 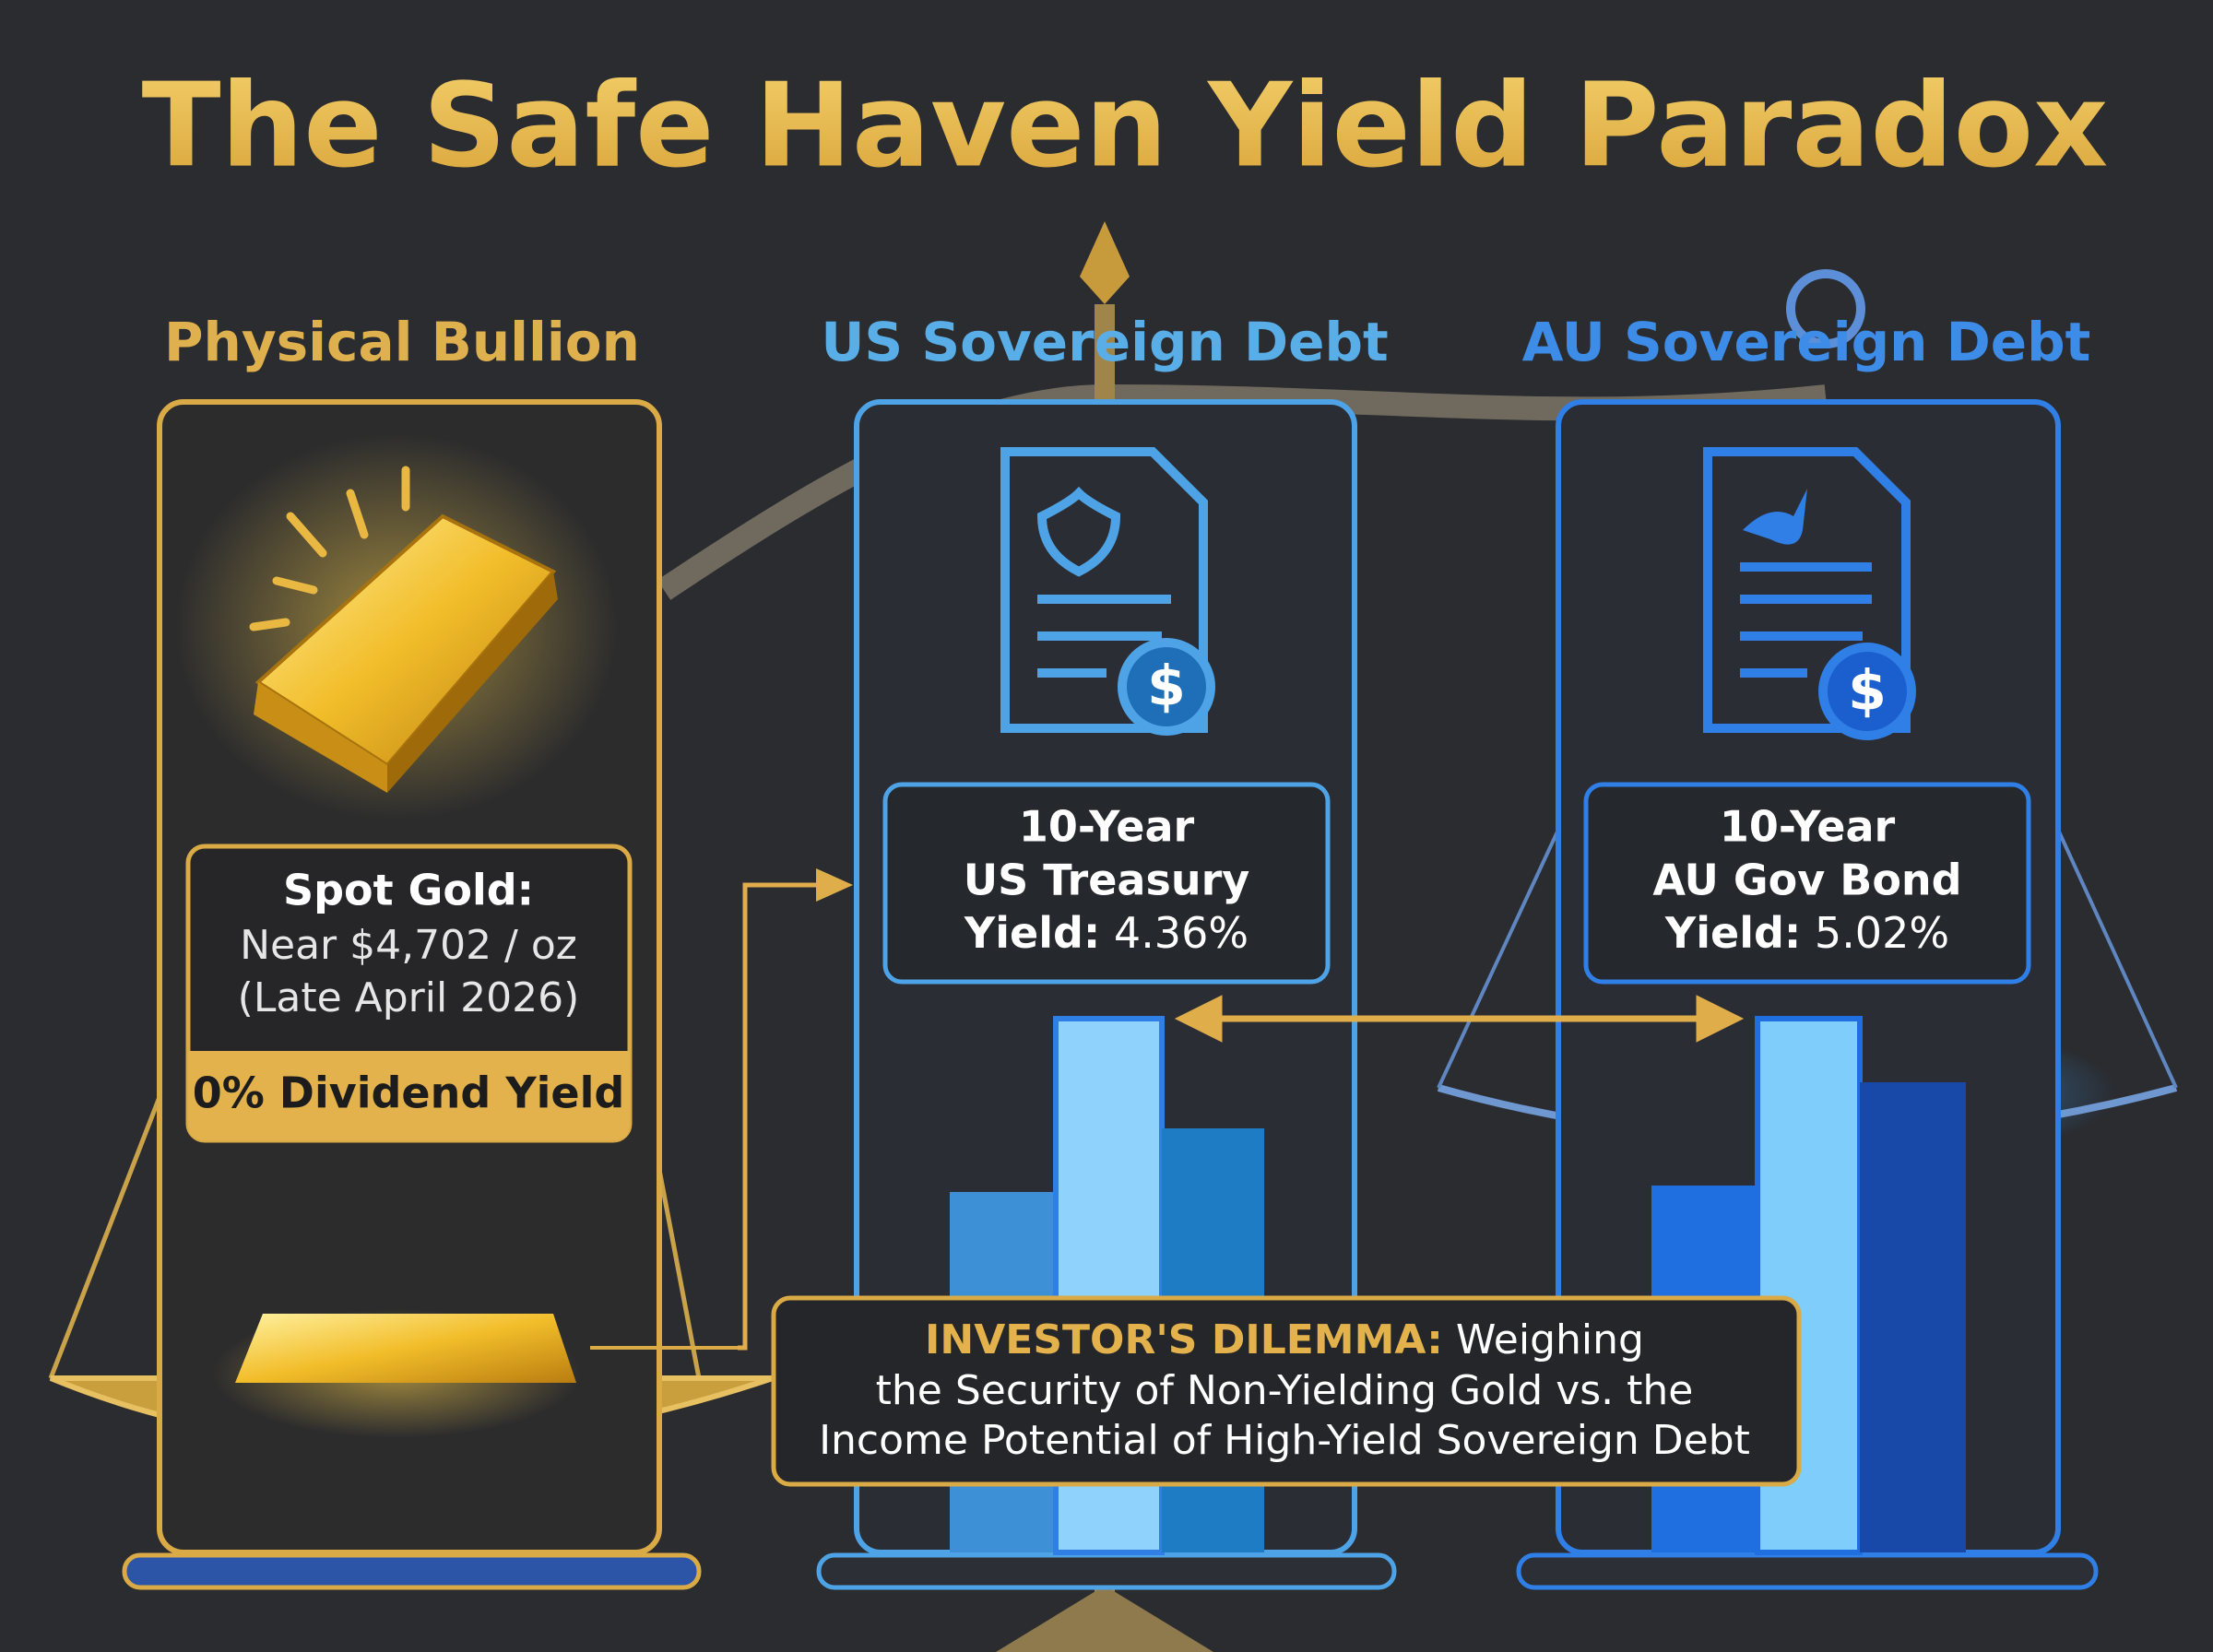 I want to click on yield-text: AU Gov Bond, so click(x=1806, y=880).